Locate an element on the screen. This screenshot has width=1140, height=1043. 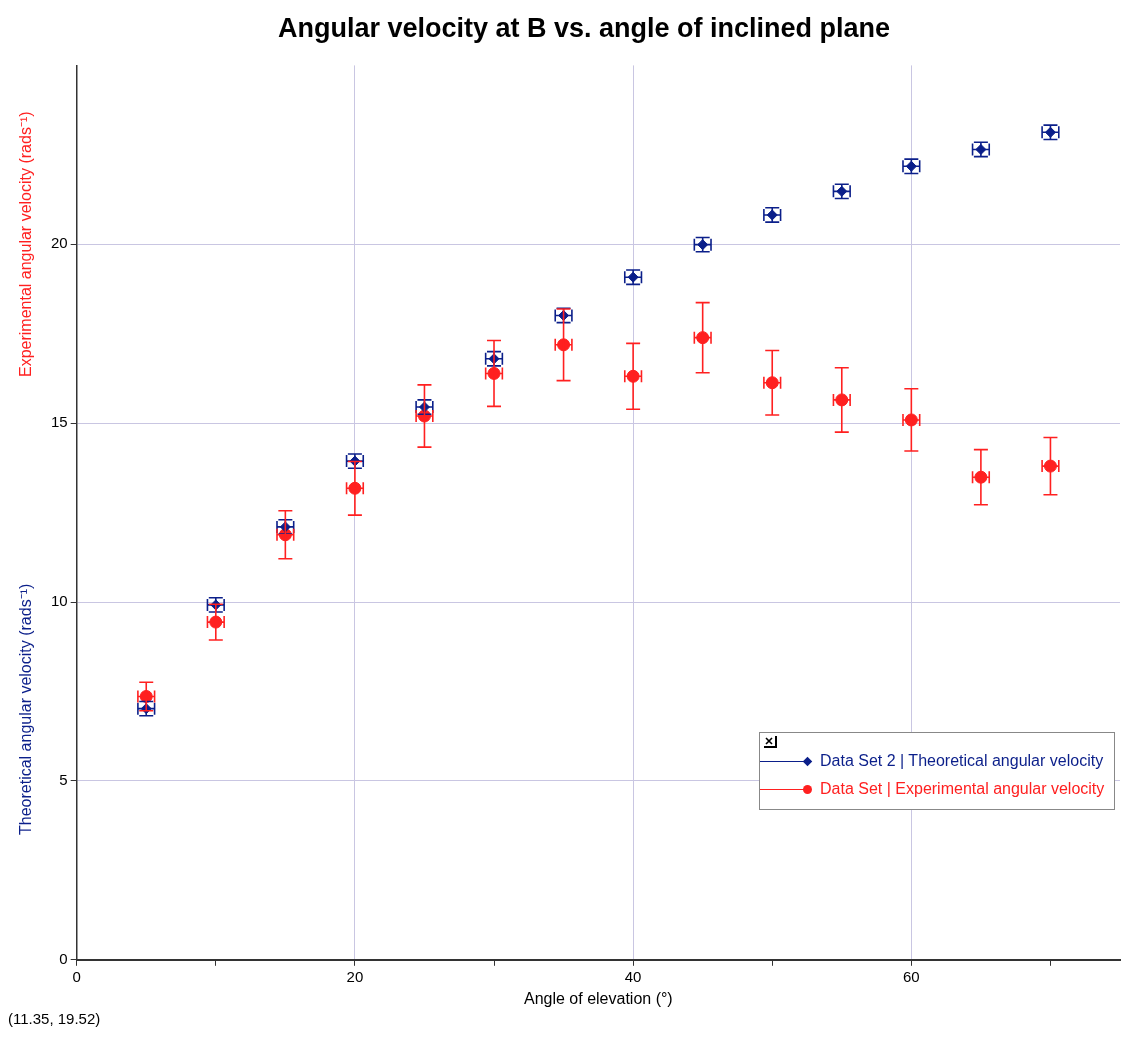
legend-label: Data Set 2 | Theoretical angular velocity is located at coordinates (962, 760).